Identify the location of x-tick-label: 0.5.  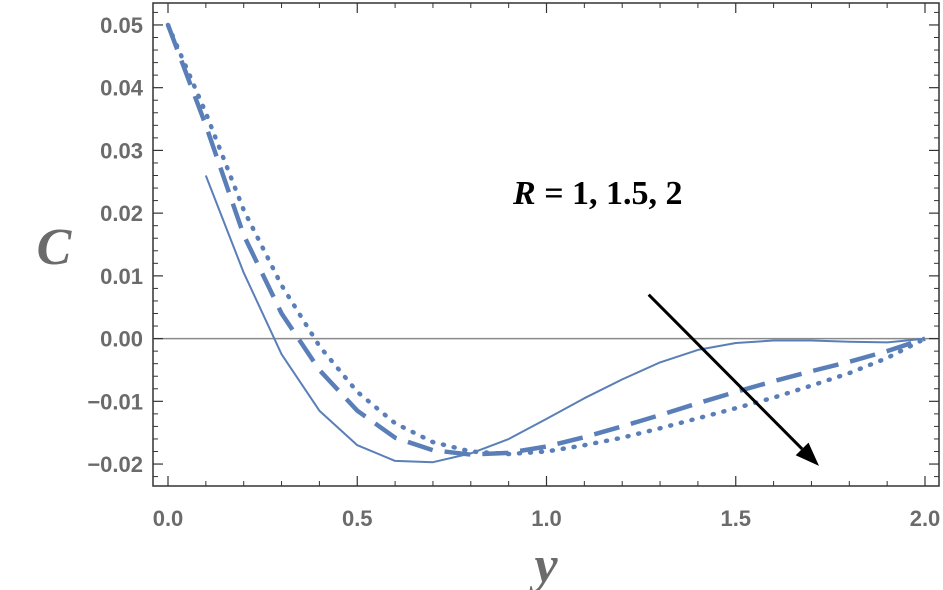
(357, 518).